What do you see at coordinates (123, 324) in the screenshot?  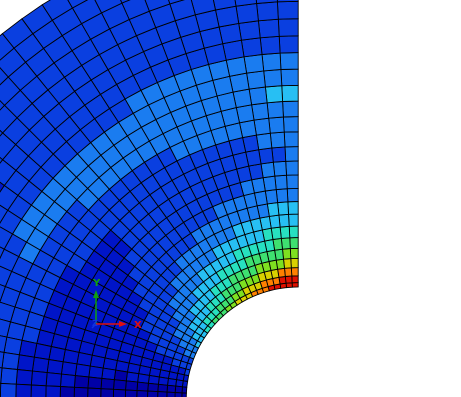 I see `x-axis-arrow-icon` at bounding box center [123, 324].